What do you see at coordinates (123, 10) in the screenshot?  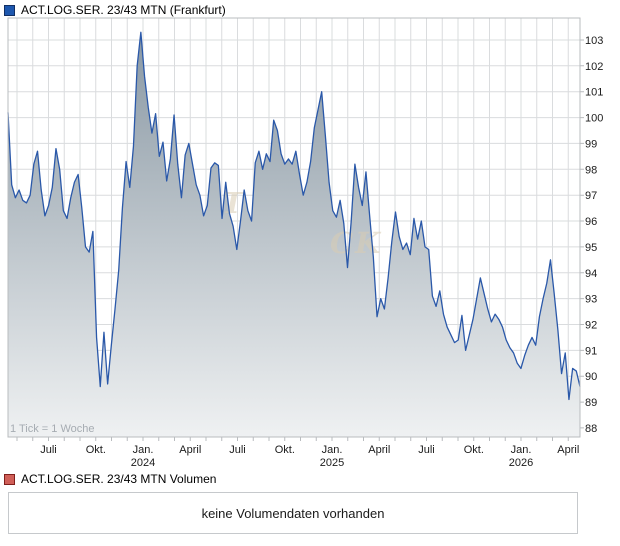 I see `price-legend-label: ACT.LOG.SER. 23/43 MTN (Frankfurt)` at bounding box center [123, 10].